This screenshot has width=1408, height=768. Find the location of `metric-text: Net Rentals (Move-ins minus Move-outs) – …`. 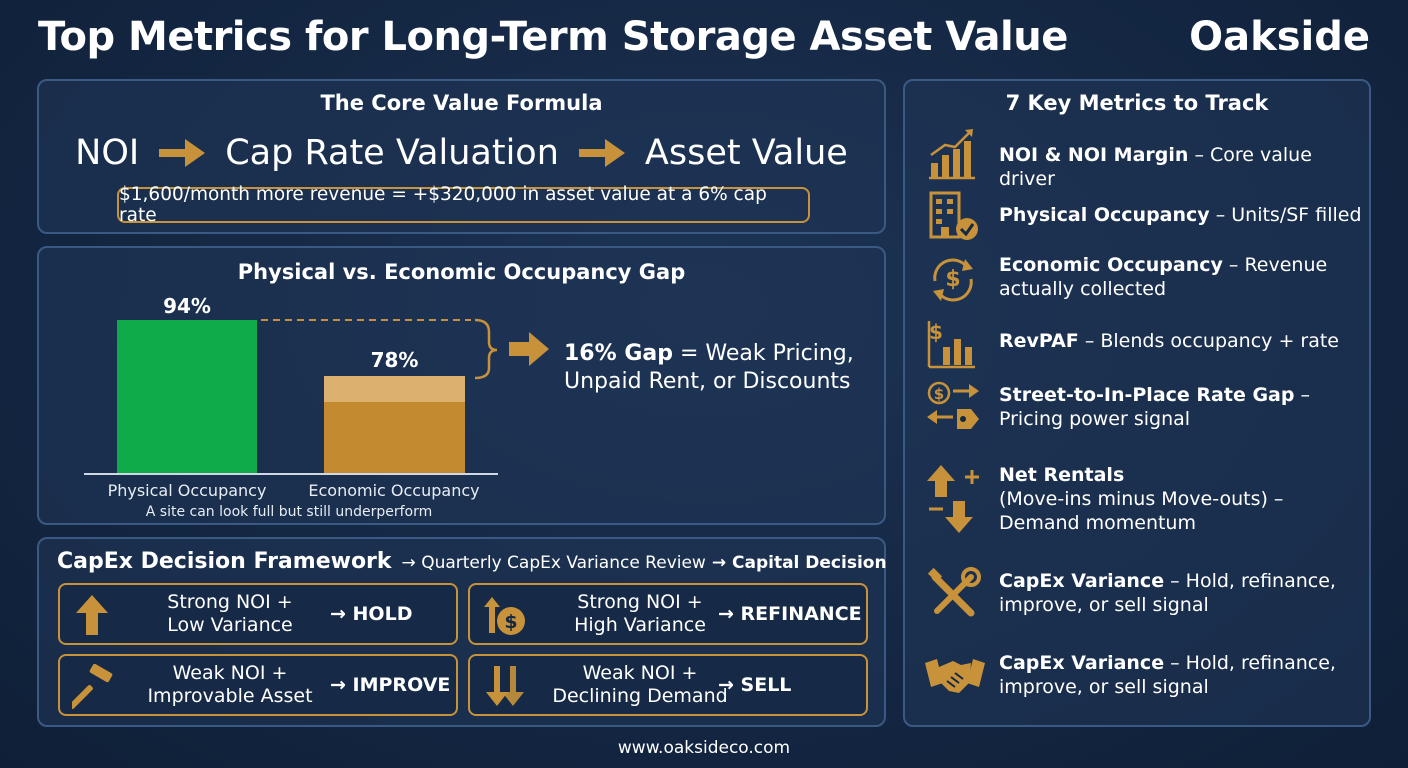

metric-text: Net Rentals (Move-ins minus Move-outs) – … is located at coordinates (1184, 499).